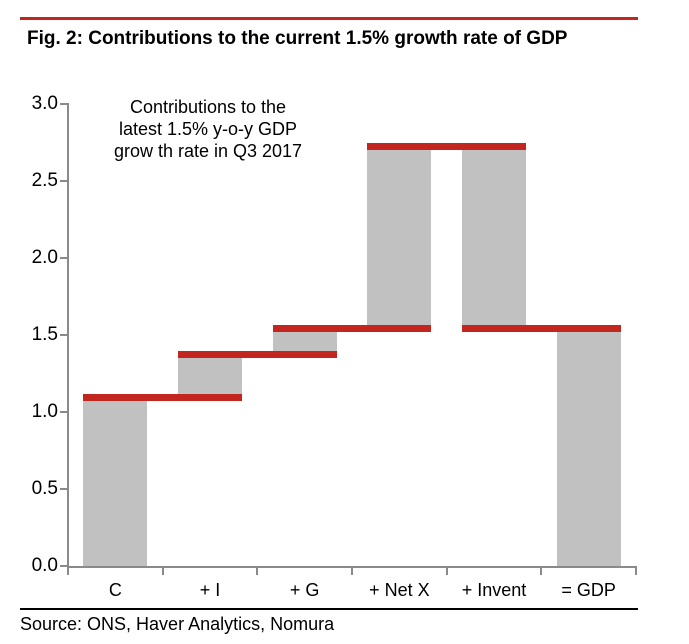 Image resolution: width=689 pixels, height=644 pixels. Describe the element at coordinates (494, 590) in the screenshot. I see `x-category-label-invent: + Invent` at that location.